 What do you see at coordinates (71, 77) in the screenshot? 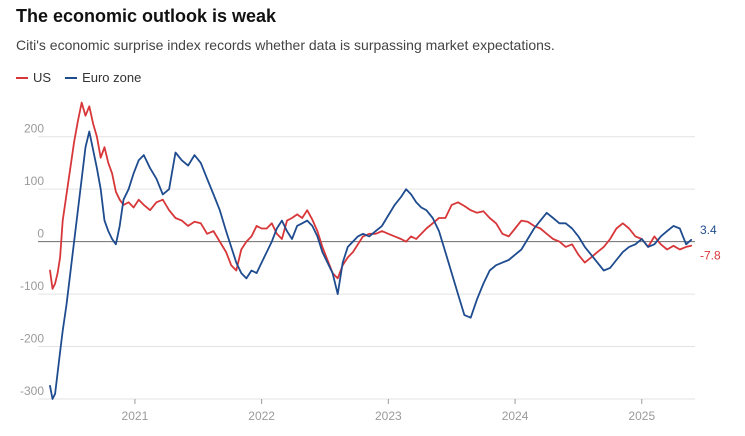
I see `legend-swatch-euro` at bounding box center [71, 77].